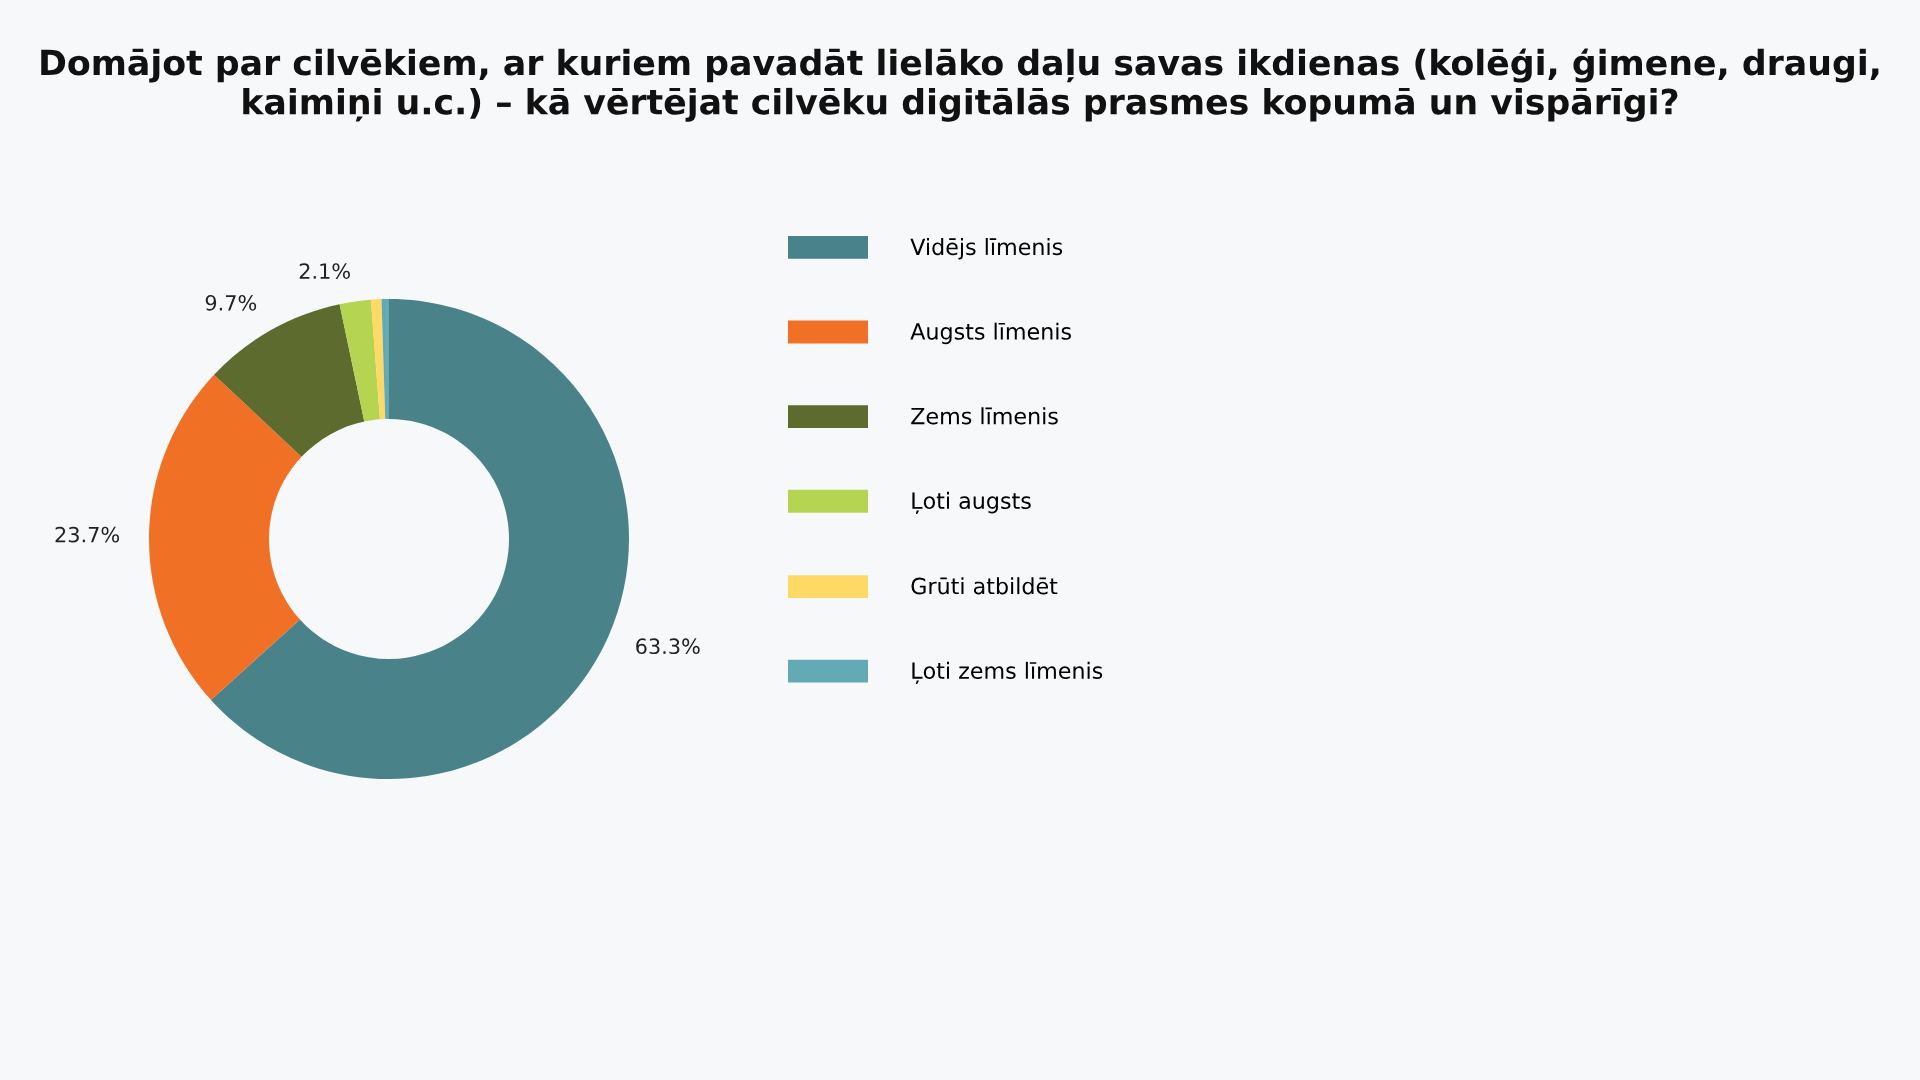  I want to click on chart-title: Domājot par cilvēkiem, ar kuriem pavadāt lielāko daļu savas ikdienas (kolēģi, ģimene, draugi, kaimiņi u.c.) – kā vērtējat cilvēku digitālās prasmes kopumā un vispārīgi?, so click(960, 85).